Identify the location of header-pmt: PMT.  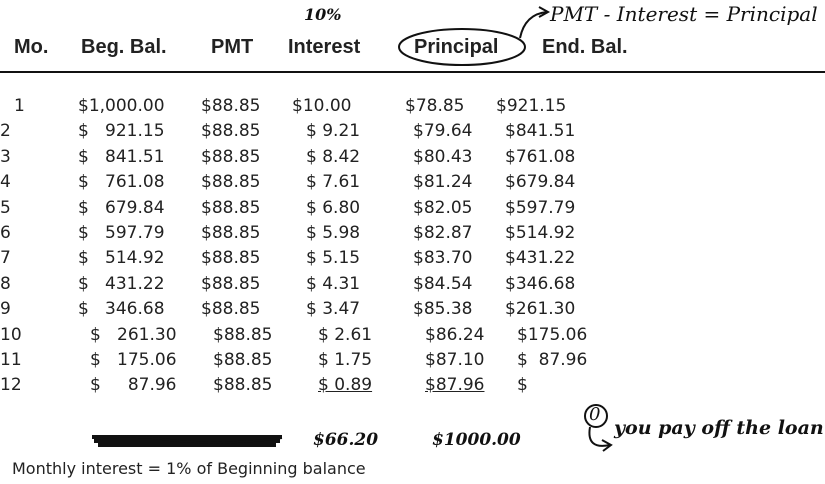
(232, 47).